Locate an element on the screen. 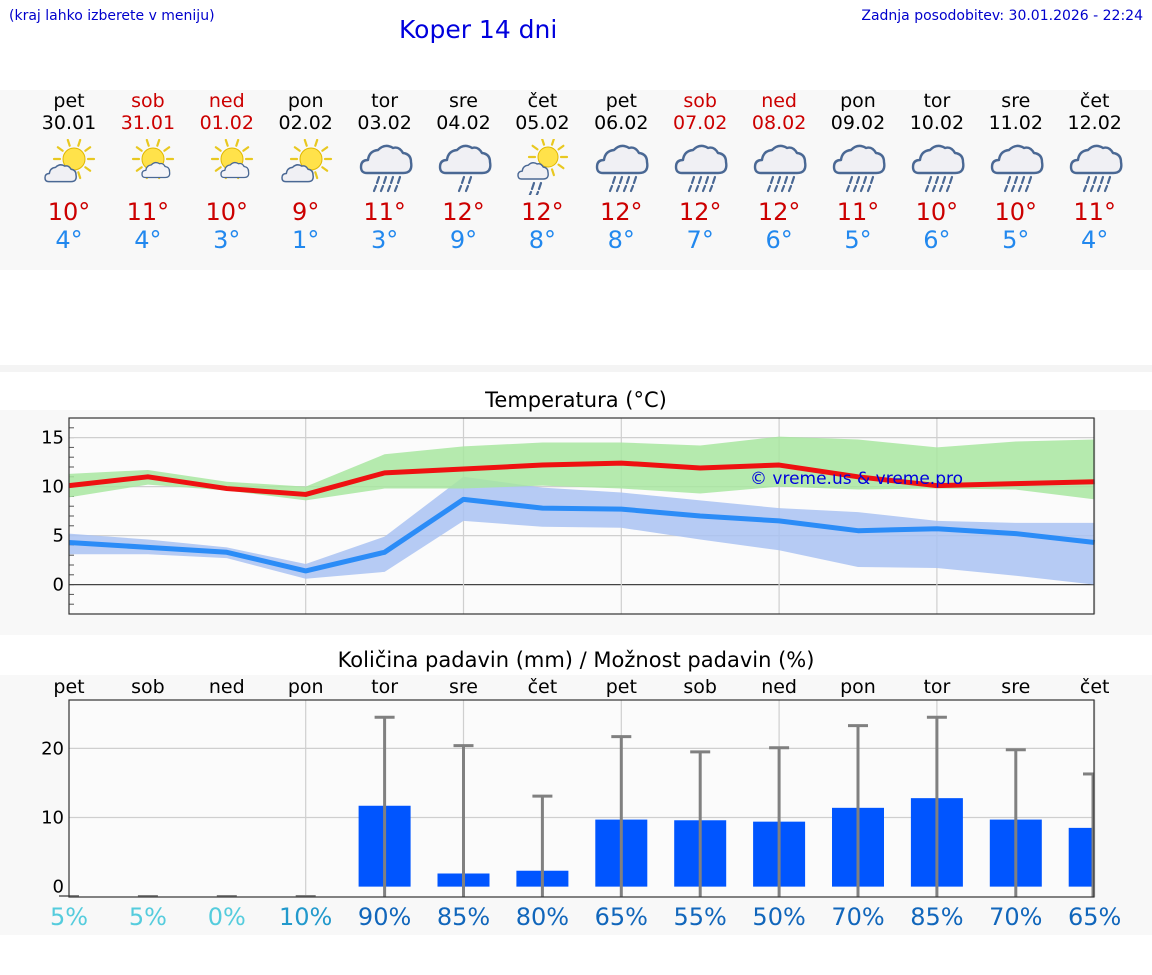 This screenshot has width=1152, height=975. max-temp: 9° is located at coordinates (306, 212).